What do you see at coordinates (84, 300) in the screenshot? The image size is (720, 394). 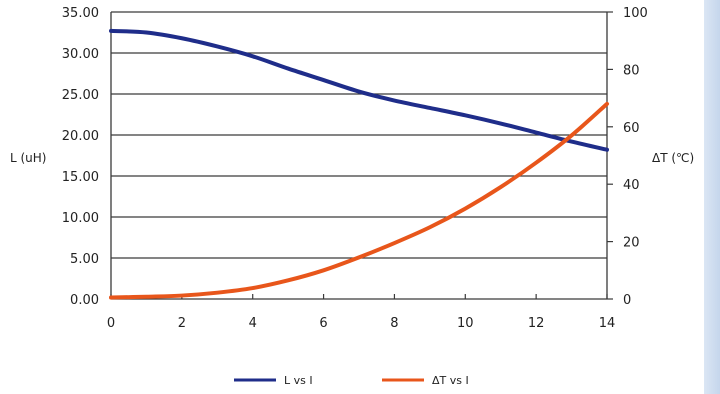 I see `y-left-tick-label: 0.00` at bounding box center [84, 300].